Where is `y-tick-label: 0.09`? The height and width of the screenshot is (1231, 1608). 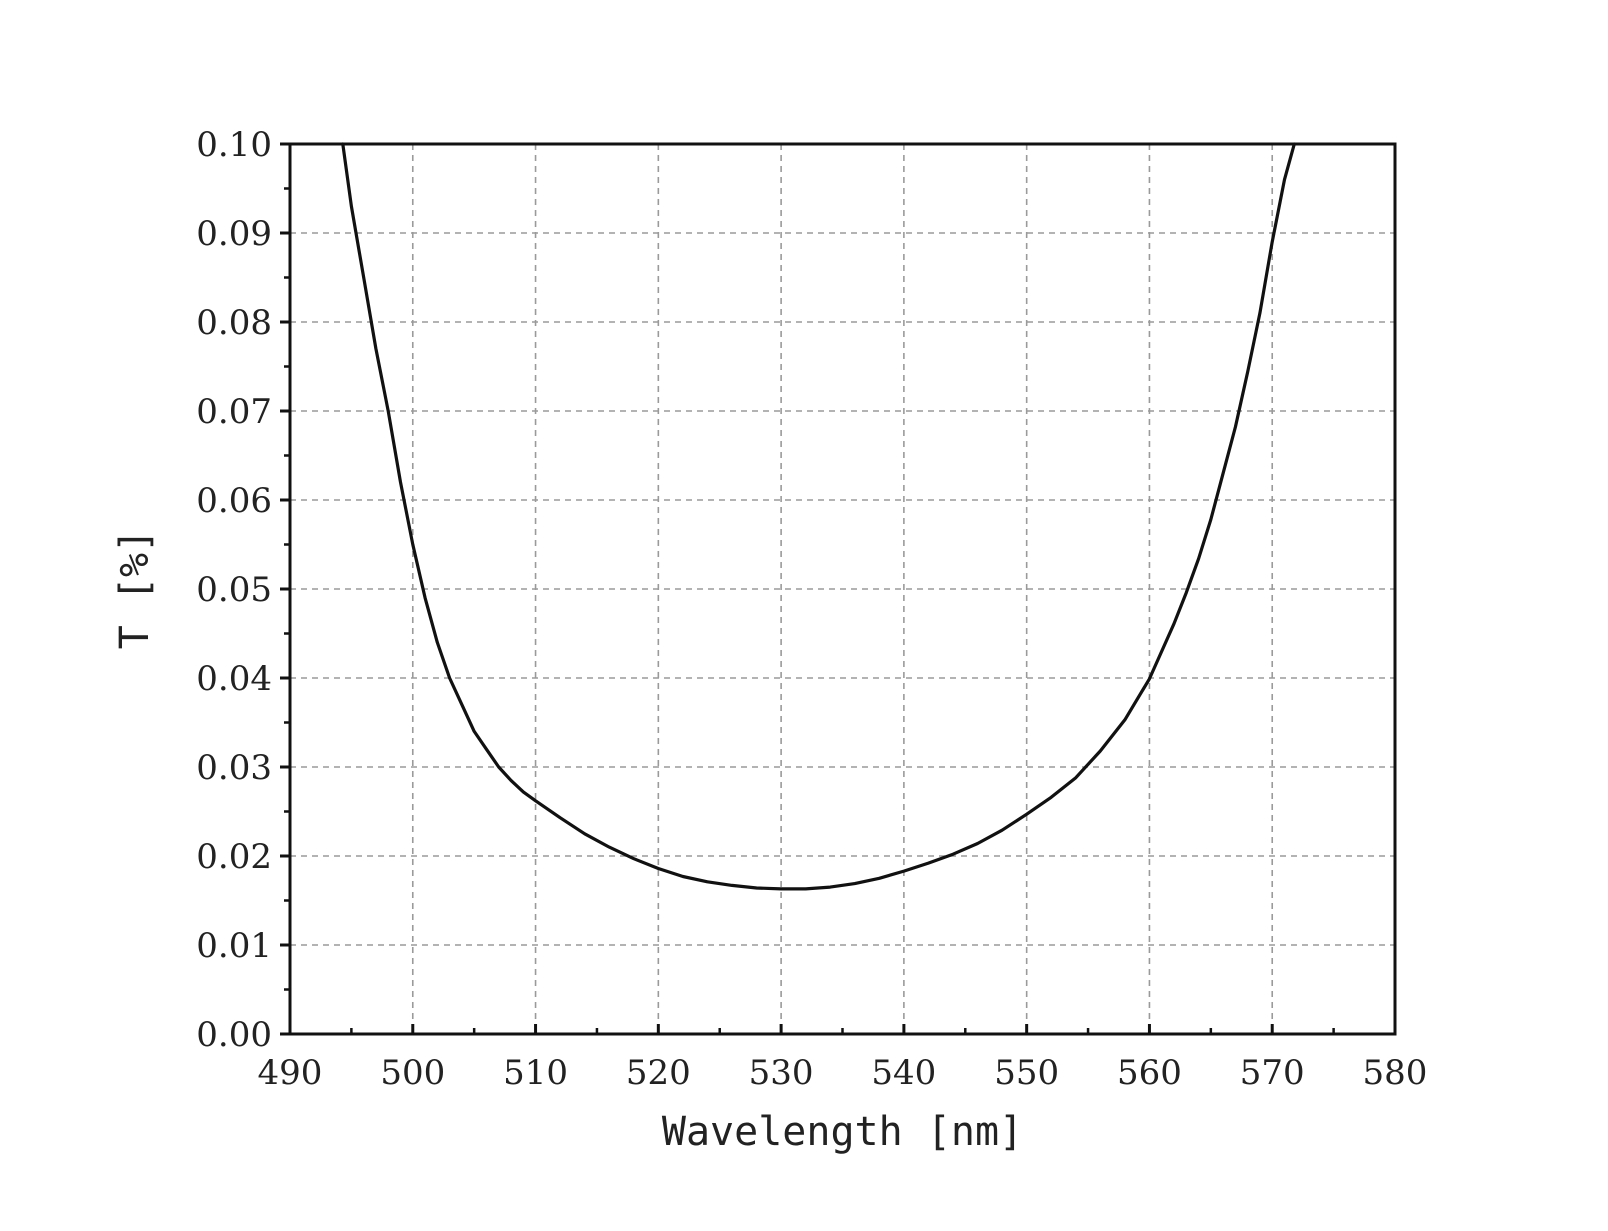 y-tick-label: 0.09 is located at coordinates (234, 234).